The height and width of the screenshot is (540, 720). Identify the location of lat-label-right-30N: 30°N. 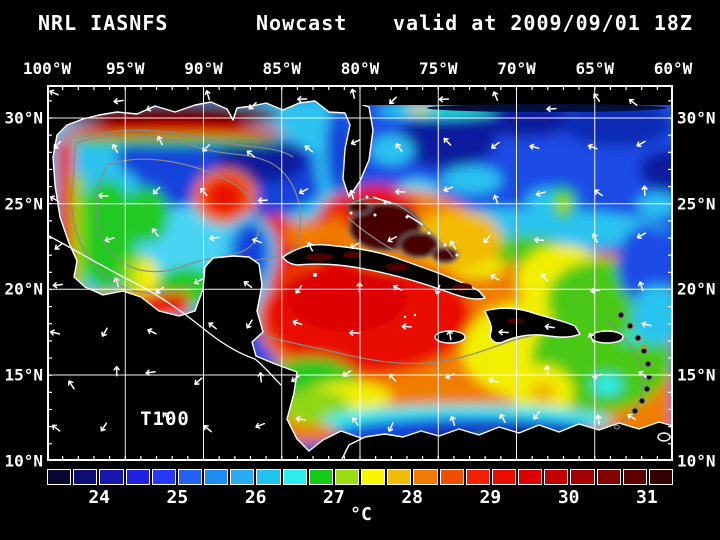
(696, 118).